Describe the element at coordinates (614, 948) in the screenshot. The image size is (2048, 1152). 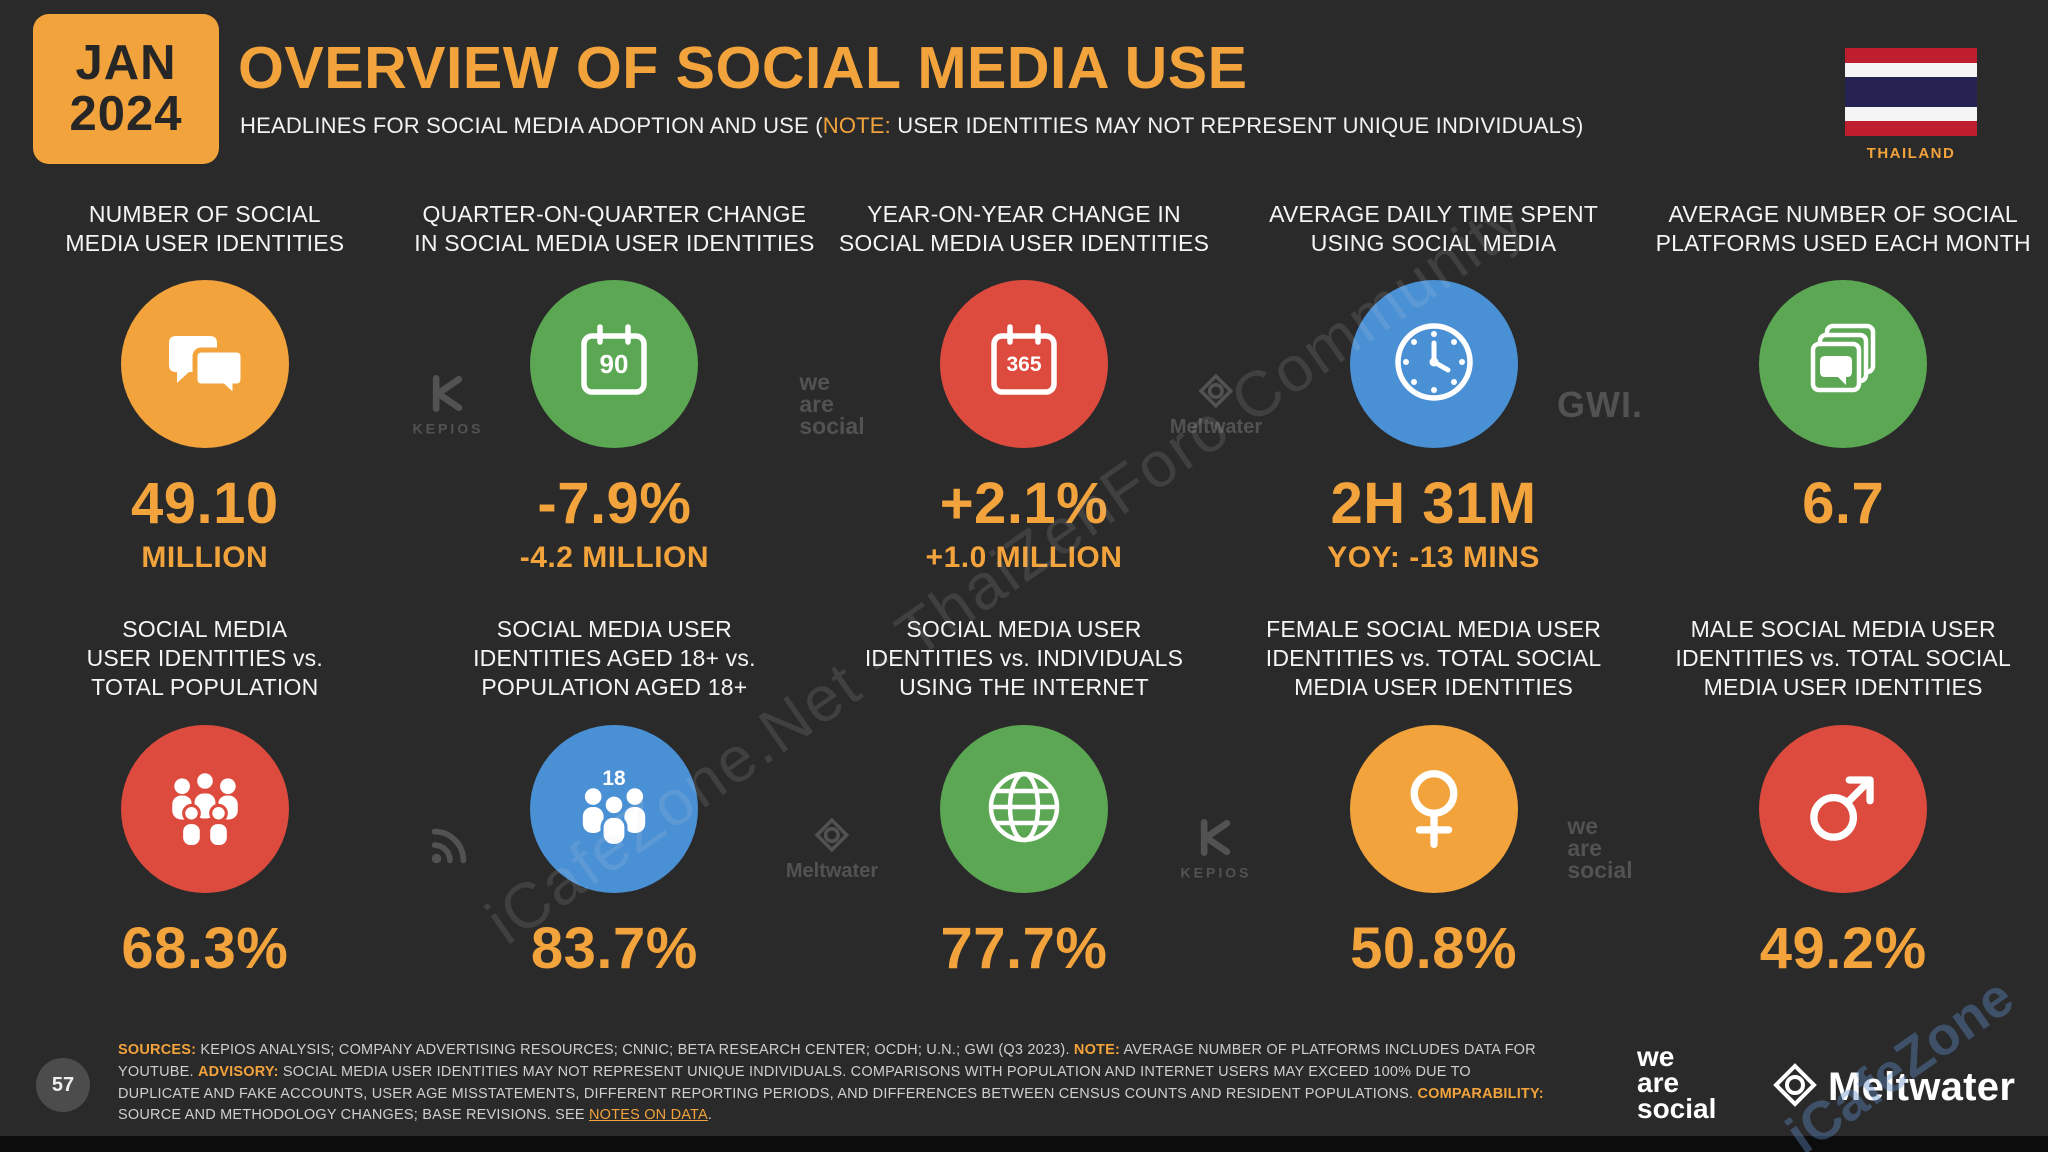
I see `stat-value: 83.7%` at that location.